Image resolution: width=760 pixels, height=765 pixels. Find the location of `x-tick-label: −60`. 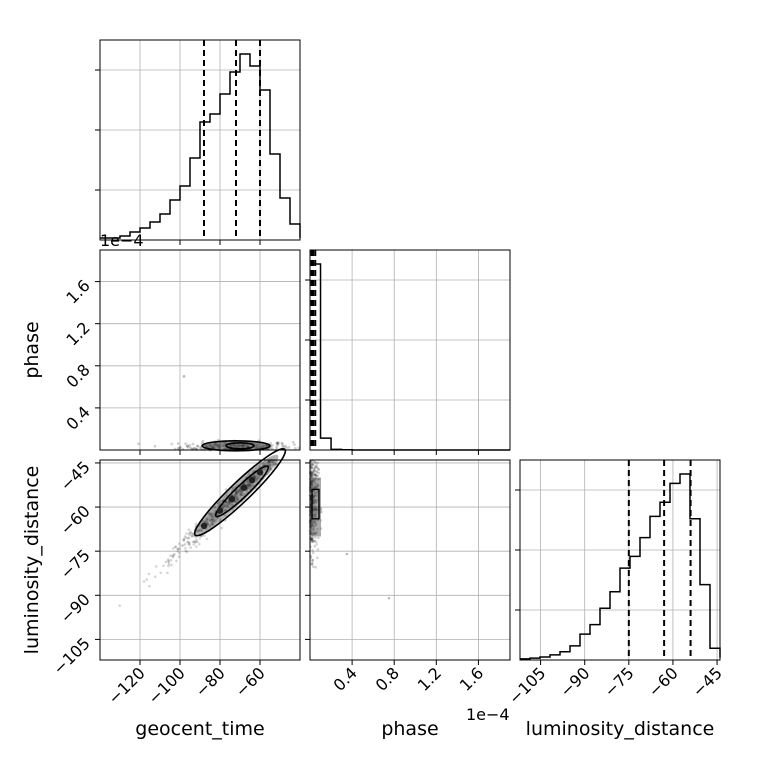

x-tick-label: −60 is located at coordinates (250, 681).